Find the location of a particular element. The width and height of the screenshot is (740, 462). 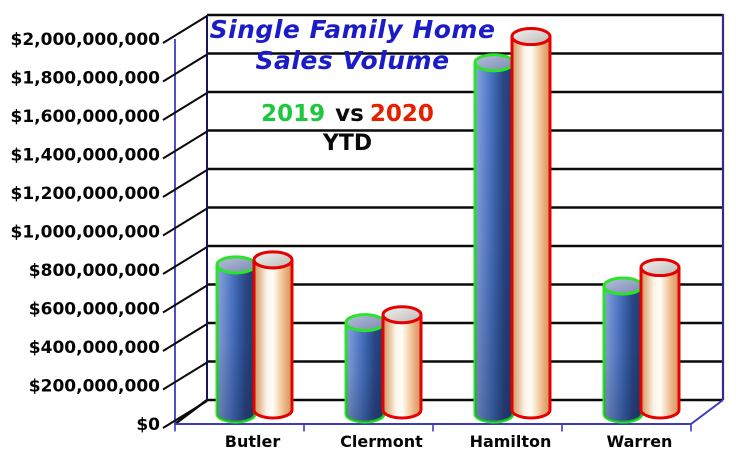

y-axis-label: $800,000,000 is located at coordinates (94, 271).